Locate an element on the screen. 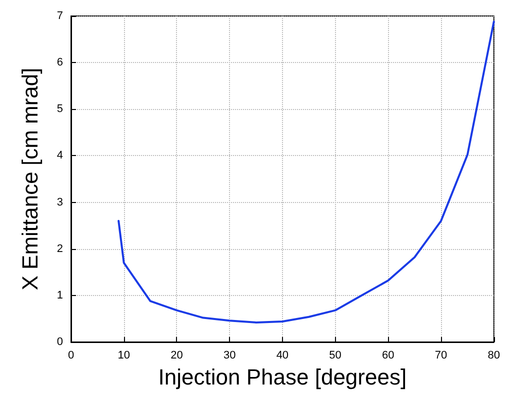  x-tick-label: 30 is located at coordinates (229, 356).